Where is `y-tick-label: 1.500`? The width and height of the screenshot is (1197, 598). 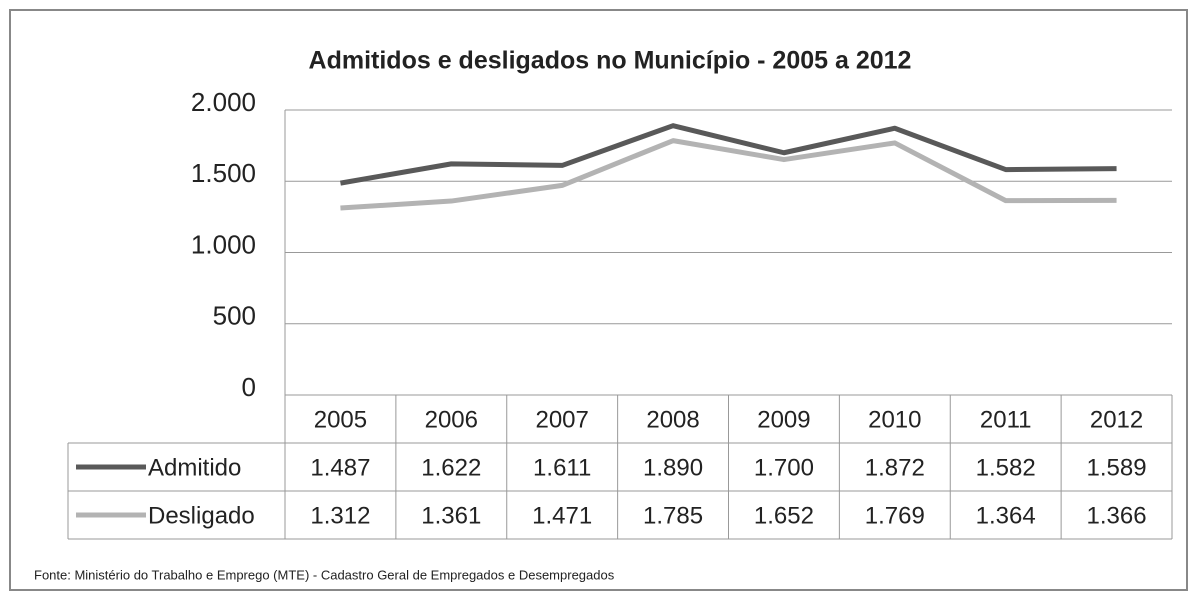 y-tick-label: 1.500 is located at coordinates (223, 173).